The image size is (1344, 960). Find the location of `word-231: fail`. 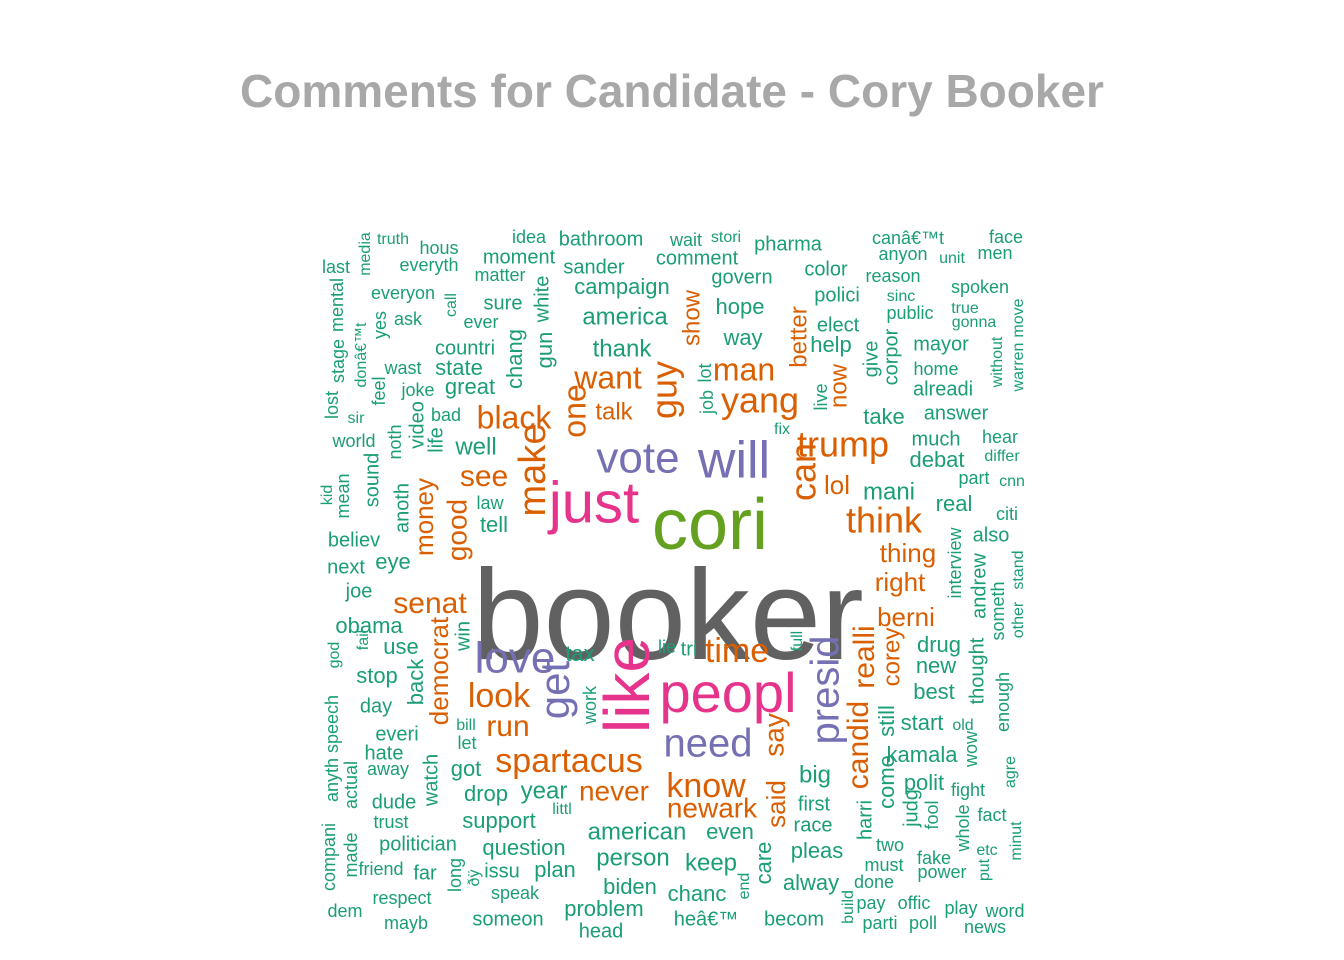

word-231: fail is located at coordinates (363, 640).